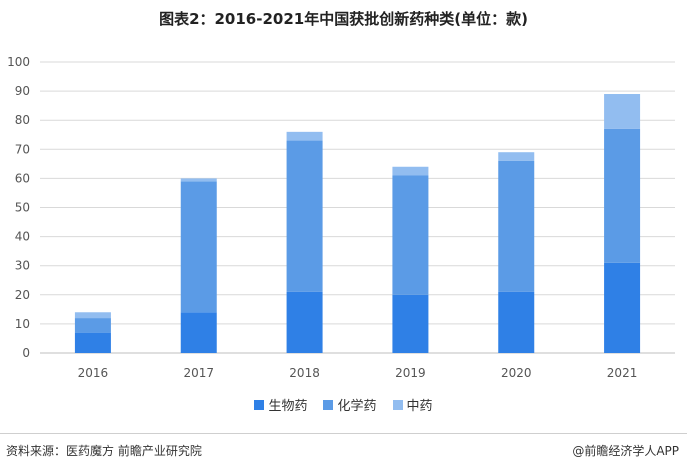 Image resolution: width=687 pixels, height=469 pixels. I want to click on brand-label: @前瞻经济学人APP, so click(625, 451).